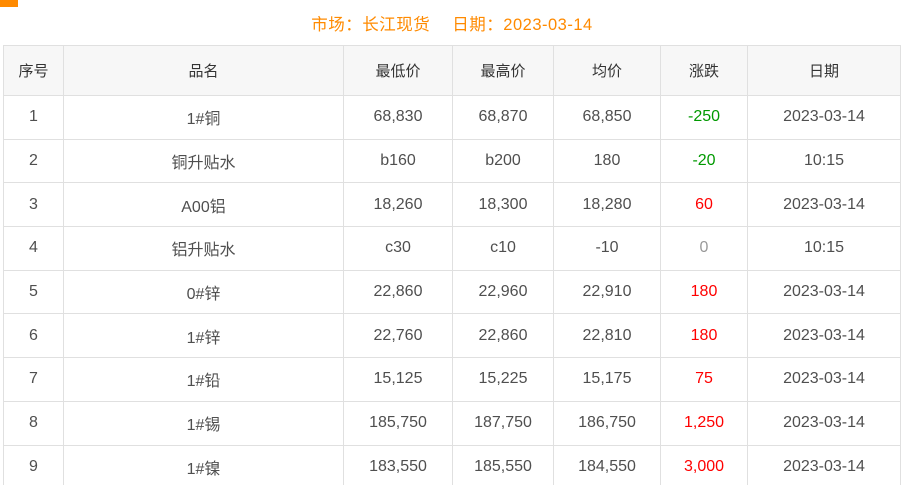 The height and width of the screenshot is (485, 904). Describe the element at coordinates (503, 423) in the screenshot. I see `cell-high: 187,750` at that location.